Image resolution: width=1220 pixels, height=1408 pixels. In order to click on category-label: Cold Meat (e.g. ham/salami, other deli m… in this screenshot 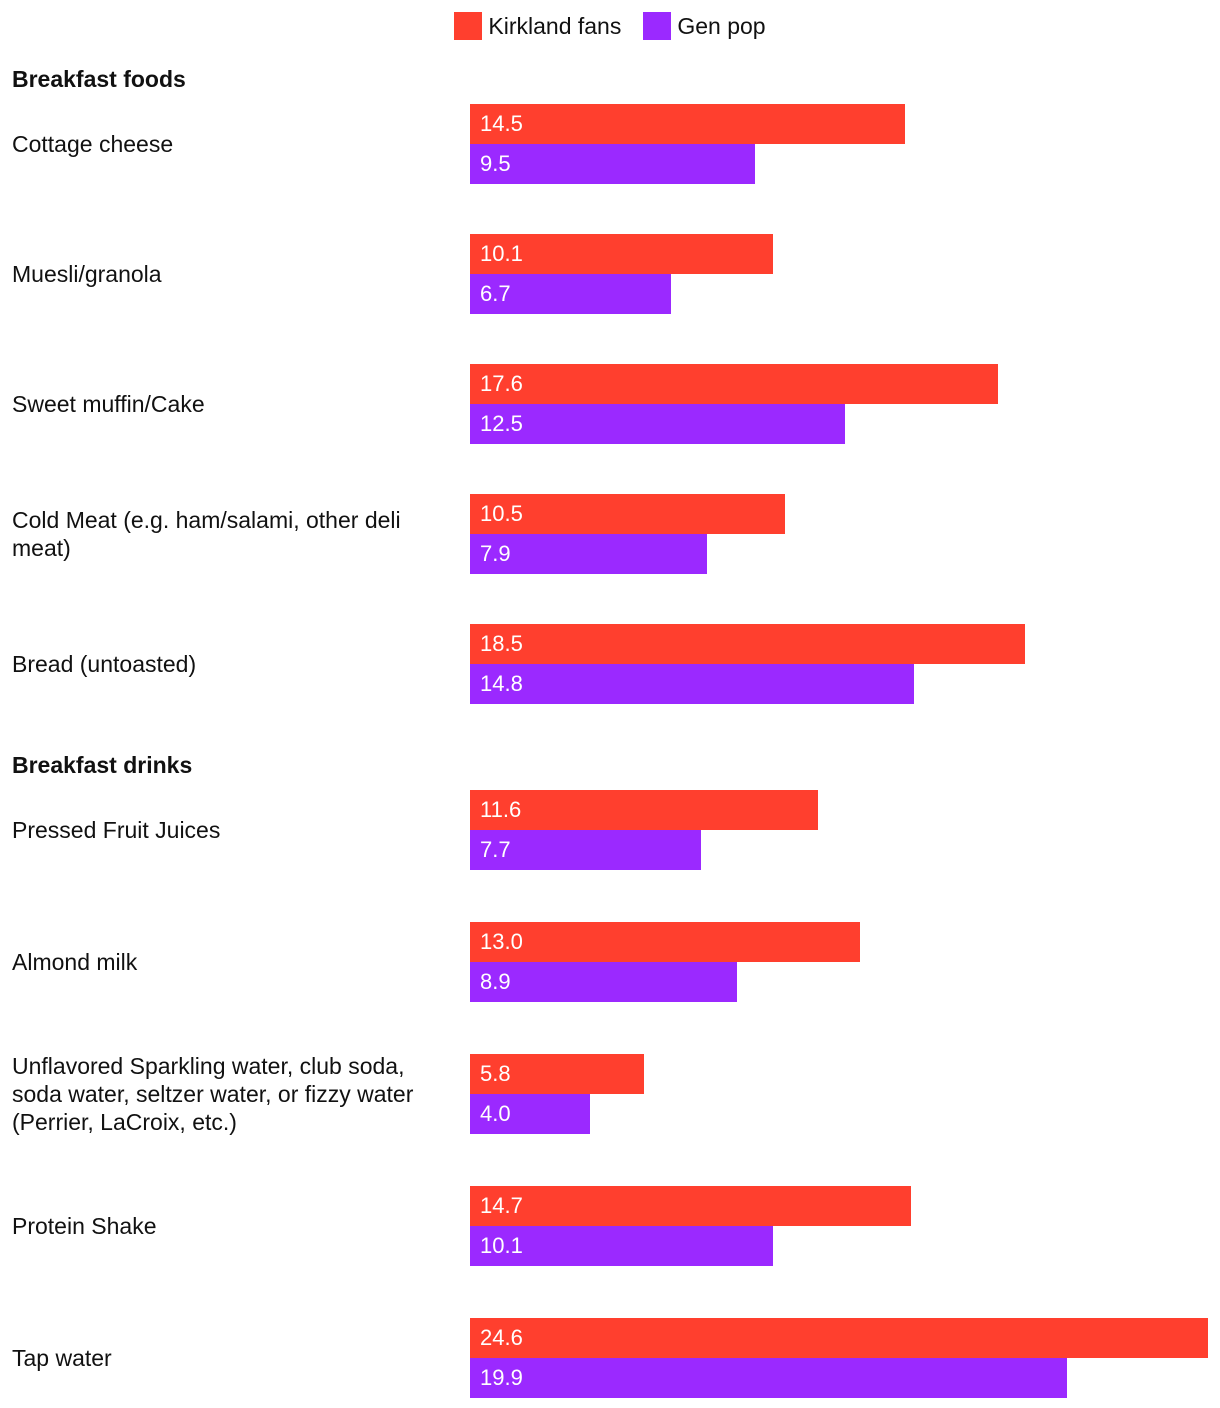, I will do `click(206, 534)`.